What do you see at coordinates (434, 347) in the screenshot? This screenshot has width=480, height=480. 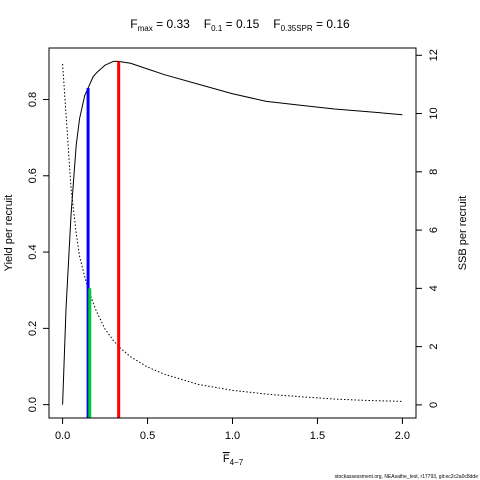 I see `y-right-tick-label: 2` at bounding box center [434, 347].